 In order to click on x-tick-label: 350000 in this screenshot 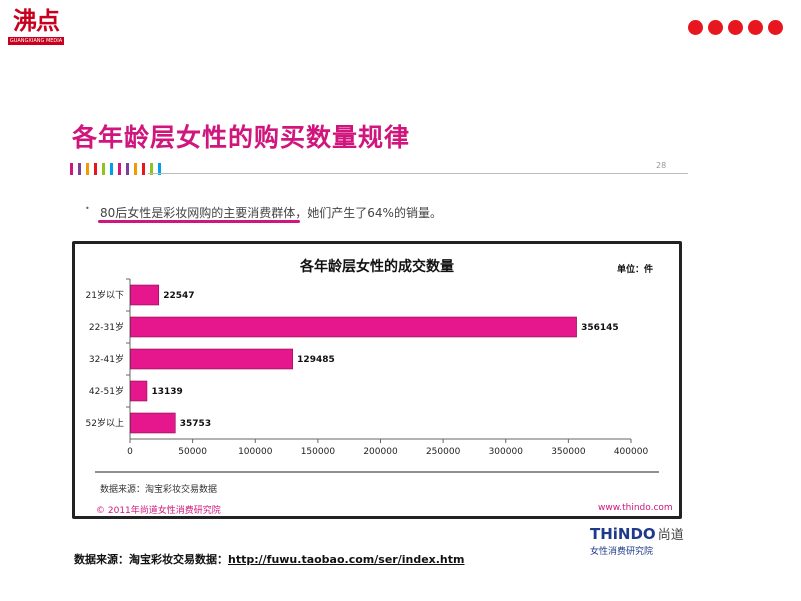, I will do `click(568, 452)`.